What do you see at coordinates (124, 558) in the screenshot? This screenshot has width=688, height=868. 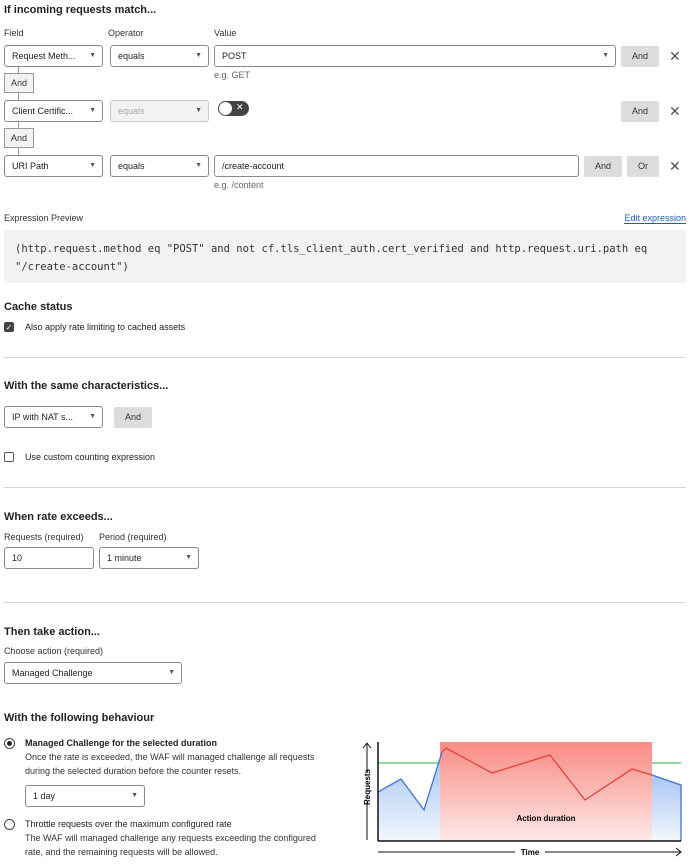 I see `period-value: 1 minute` at bounding box center [124, 558].